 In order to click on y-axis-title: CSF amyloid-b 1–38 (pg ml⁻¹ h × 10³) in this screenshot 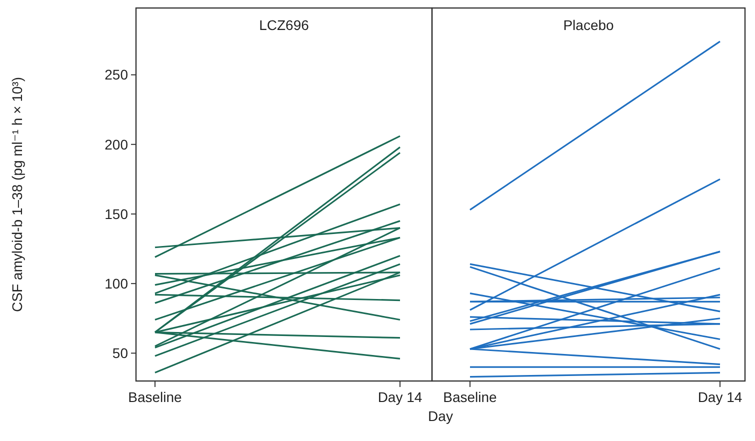, I will do `click(17, 194)`.